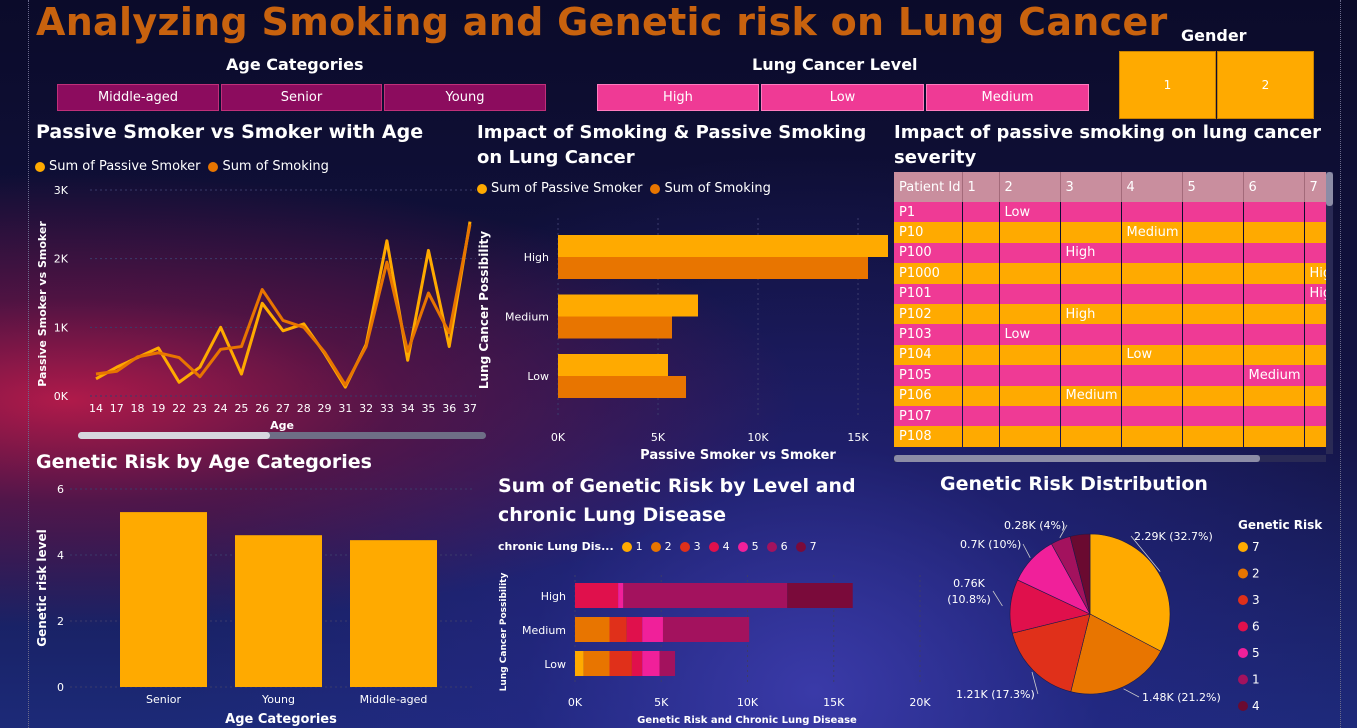 The height and width of the screenshot is (728, 1357). What do you see at coordinates (1315, 273) in the screenshot?
I see `table-cell: High` at bounding box center [1315, 273].